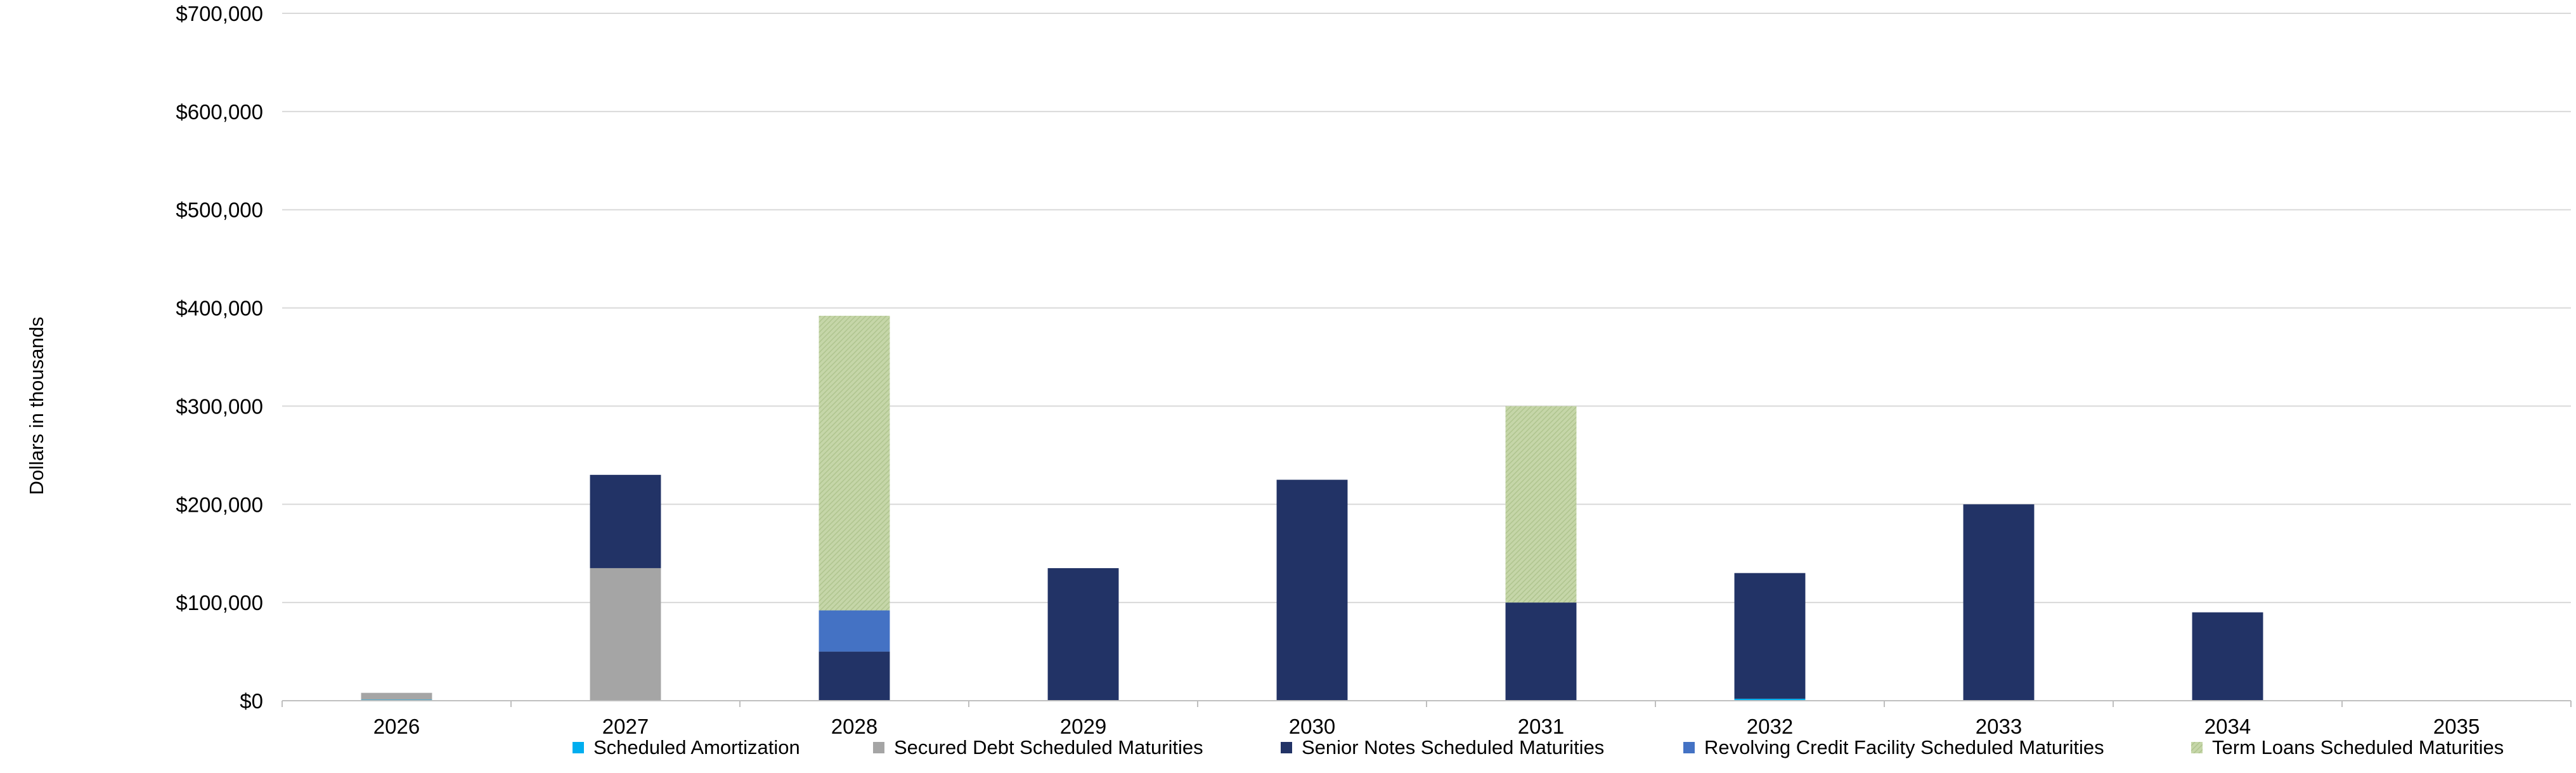 Image resolution: width=2576 pixels, height=773 pixels. What do you see at coordinates (251, 701) in the screenshot?
I see `y-tick-label: $0` at bounding box center [251, 701].